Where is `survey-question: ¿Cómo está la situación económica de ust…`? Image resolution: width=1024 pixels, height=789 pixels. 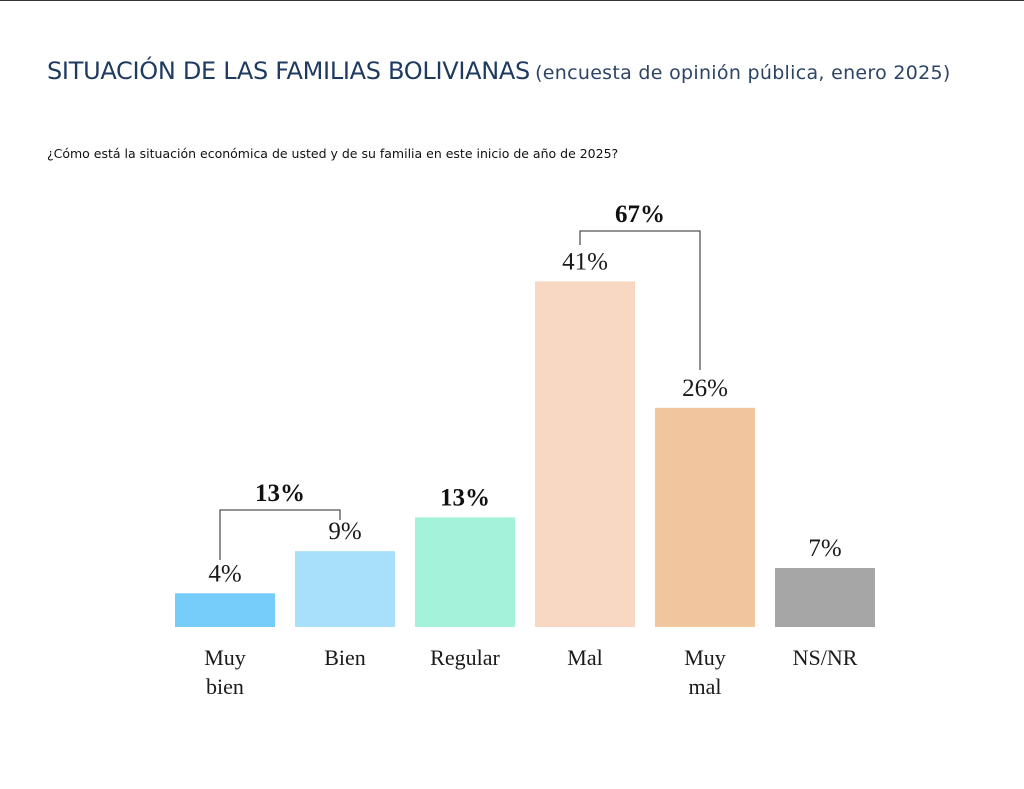 survey-question: ¿Cómo está la situación económica de ust… is located at coordinates (333, 153).